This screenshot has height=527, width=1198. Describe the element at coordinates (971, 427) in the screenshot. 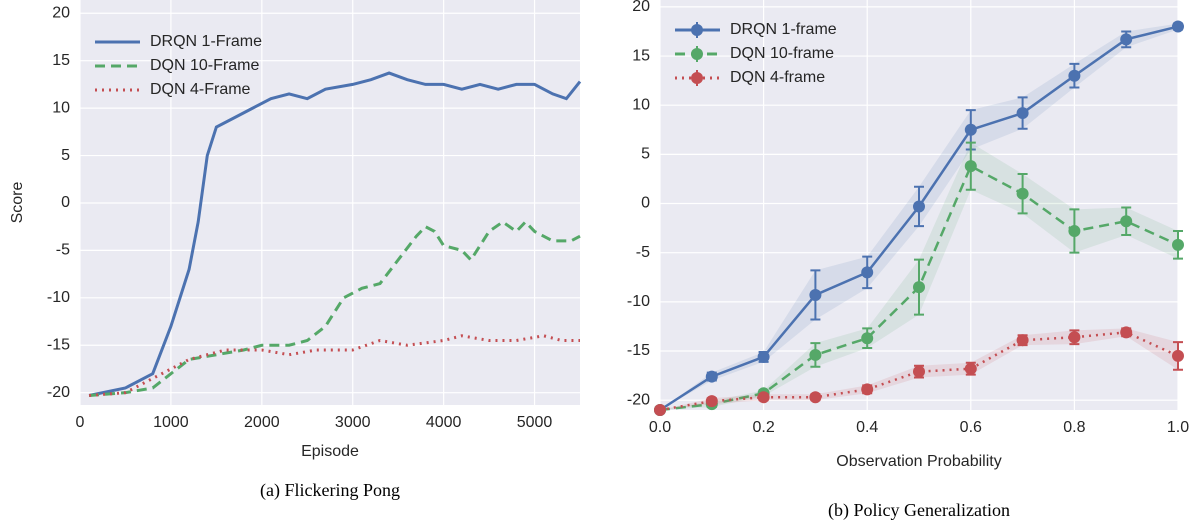

I see `x-tick-label: 0.6` at that location.